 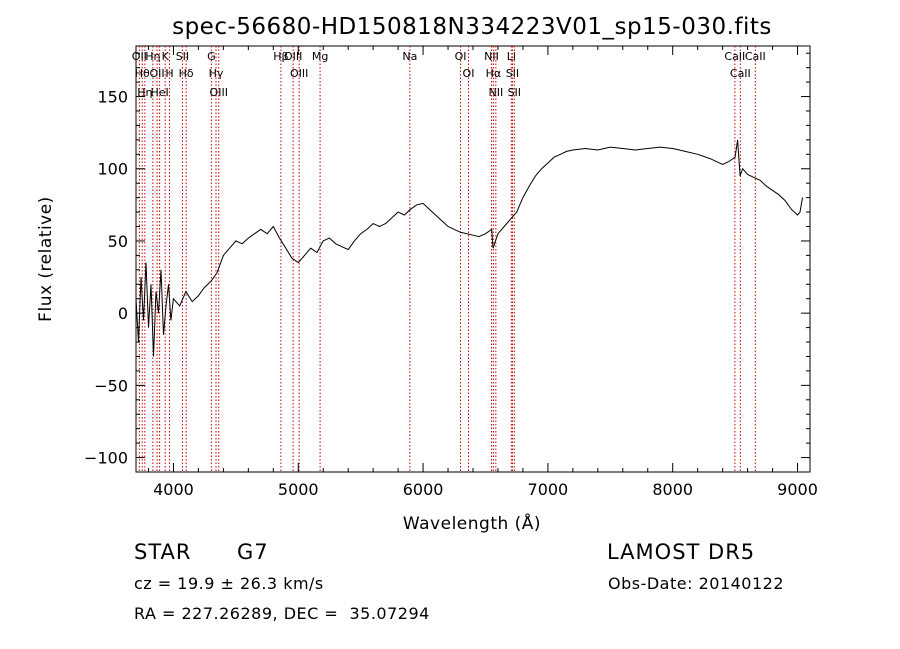 I want to click on x-tick-label: 7000, so click(x=548, y=489).